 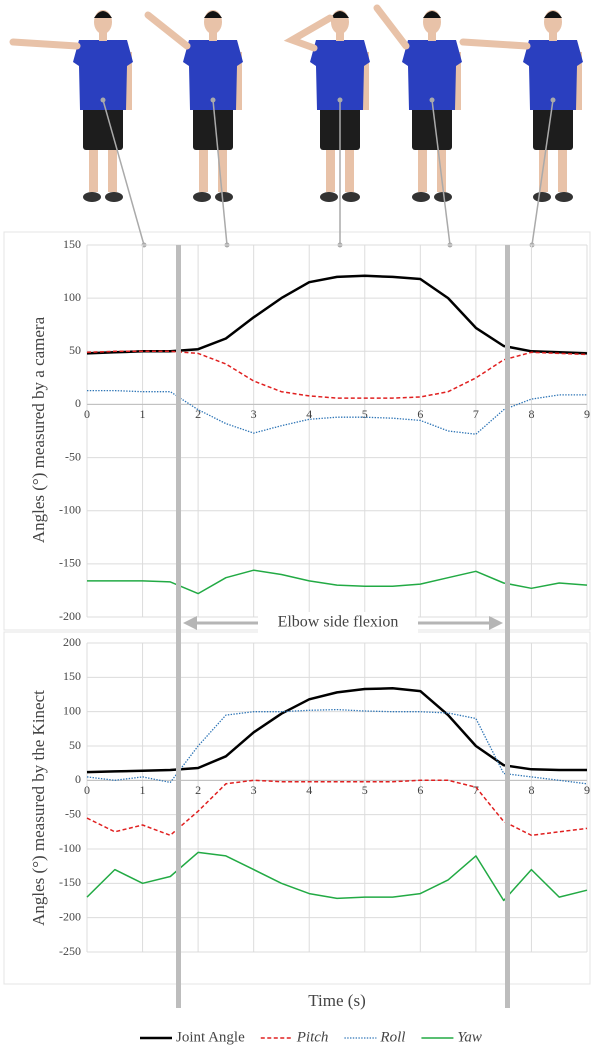 I want to click on y-tick-label: 100, so click(x=72, y=710).